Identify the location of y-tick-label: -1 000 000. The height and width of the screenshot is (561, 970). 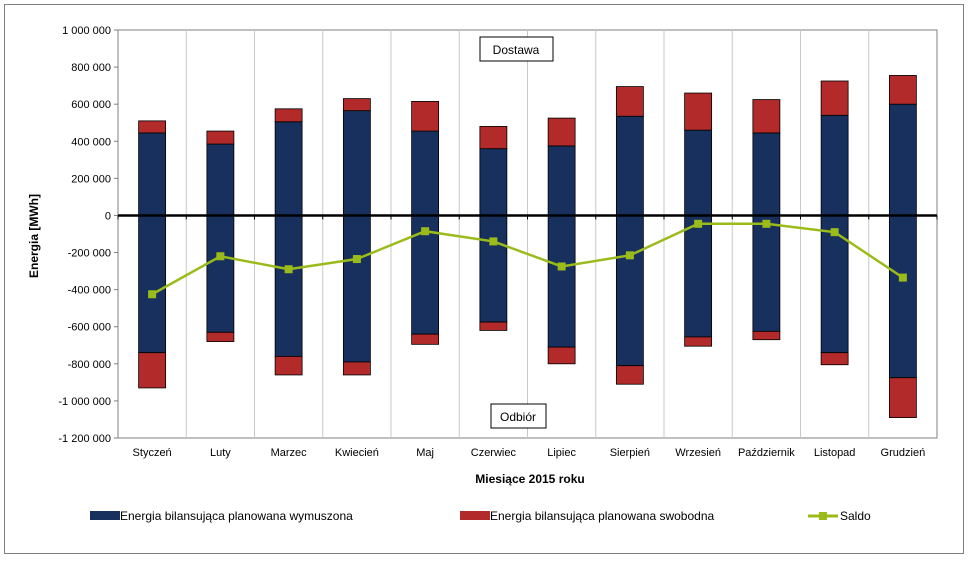
(84, 402).